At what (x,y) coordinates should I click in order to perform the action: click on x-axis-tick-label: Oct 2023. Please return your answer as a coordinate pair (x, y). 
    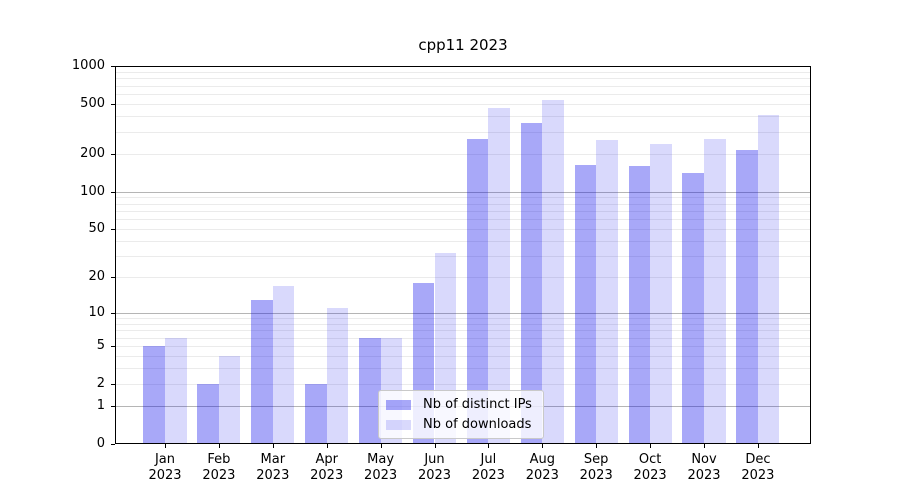
    Looking at the image, I should click on (650, 467).